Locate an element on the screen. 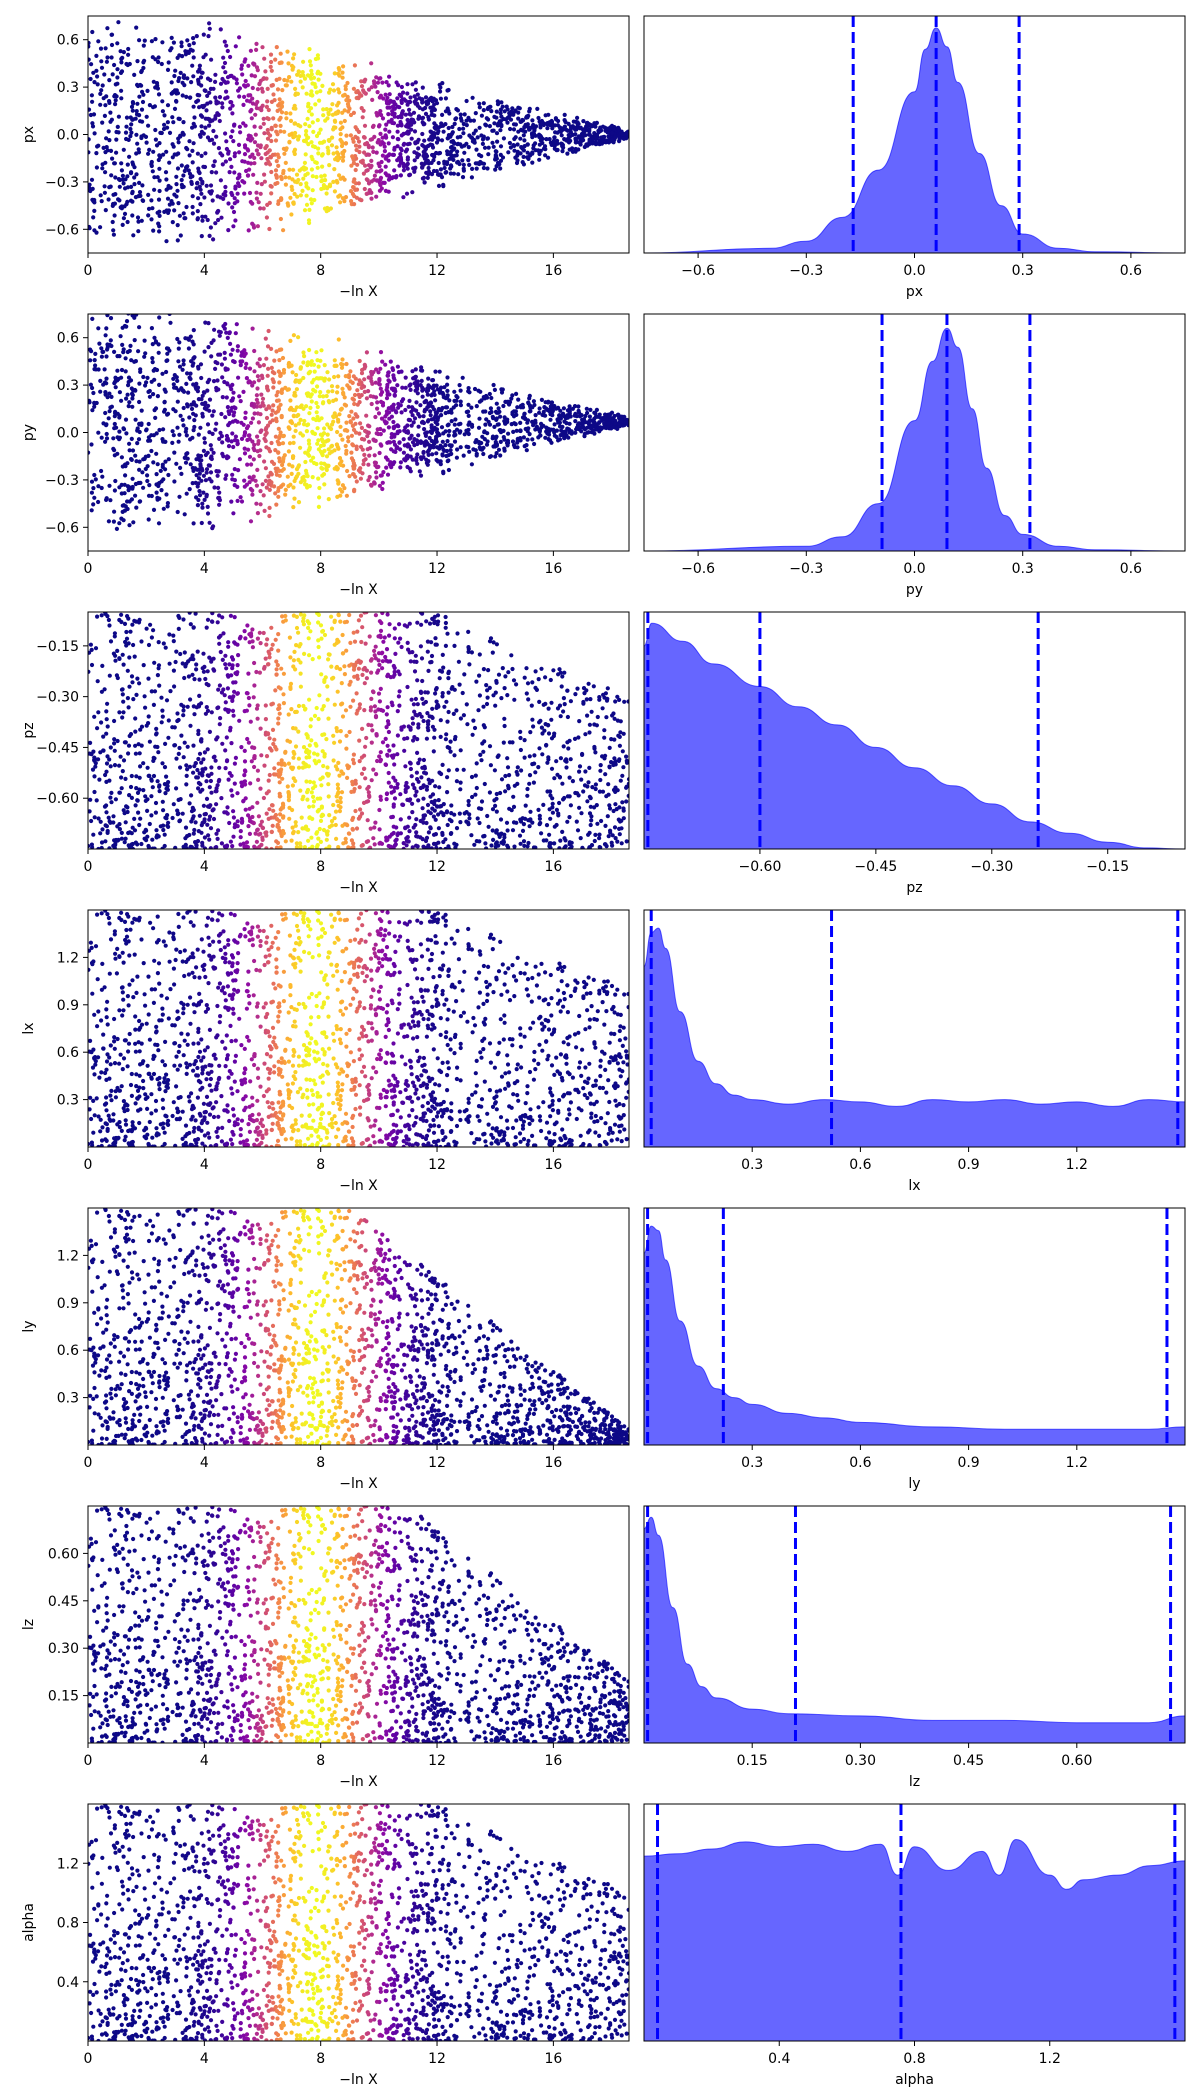 This screenshot has width=1200, height=2100. x-tick-label: 8 is located at coordinates (320, 271).